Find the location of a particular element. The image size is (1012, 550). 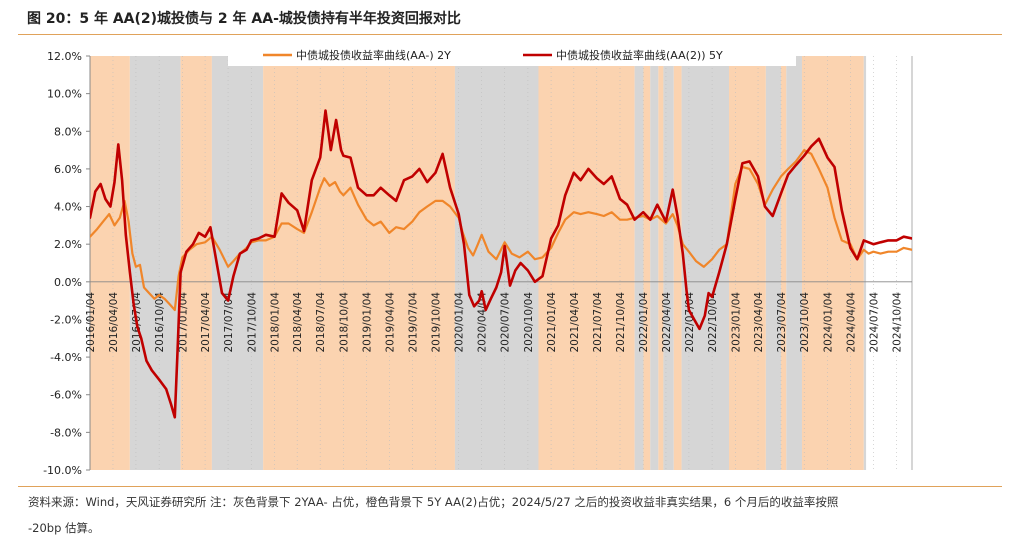

x-tick-label: 2019/04/04 is located at coordinates (390, 322).